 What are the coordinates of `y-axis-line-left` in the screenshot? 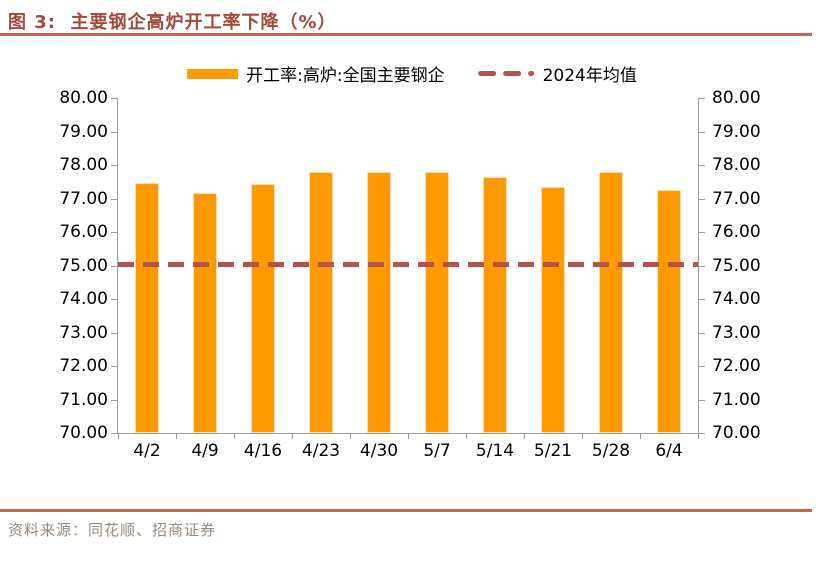 It's located at (117, 265).